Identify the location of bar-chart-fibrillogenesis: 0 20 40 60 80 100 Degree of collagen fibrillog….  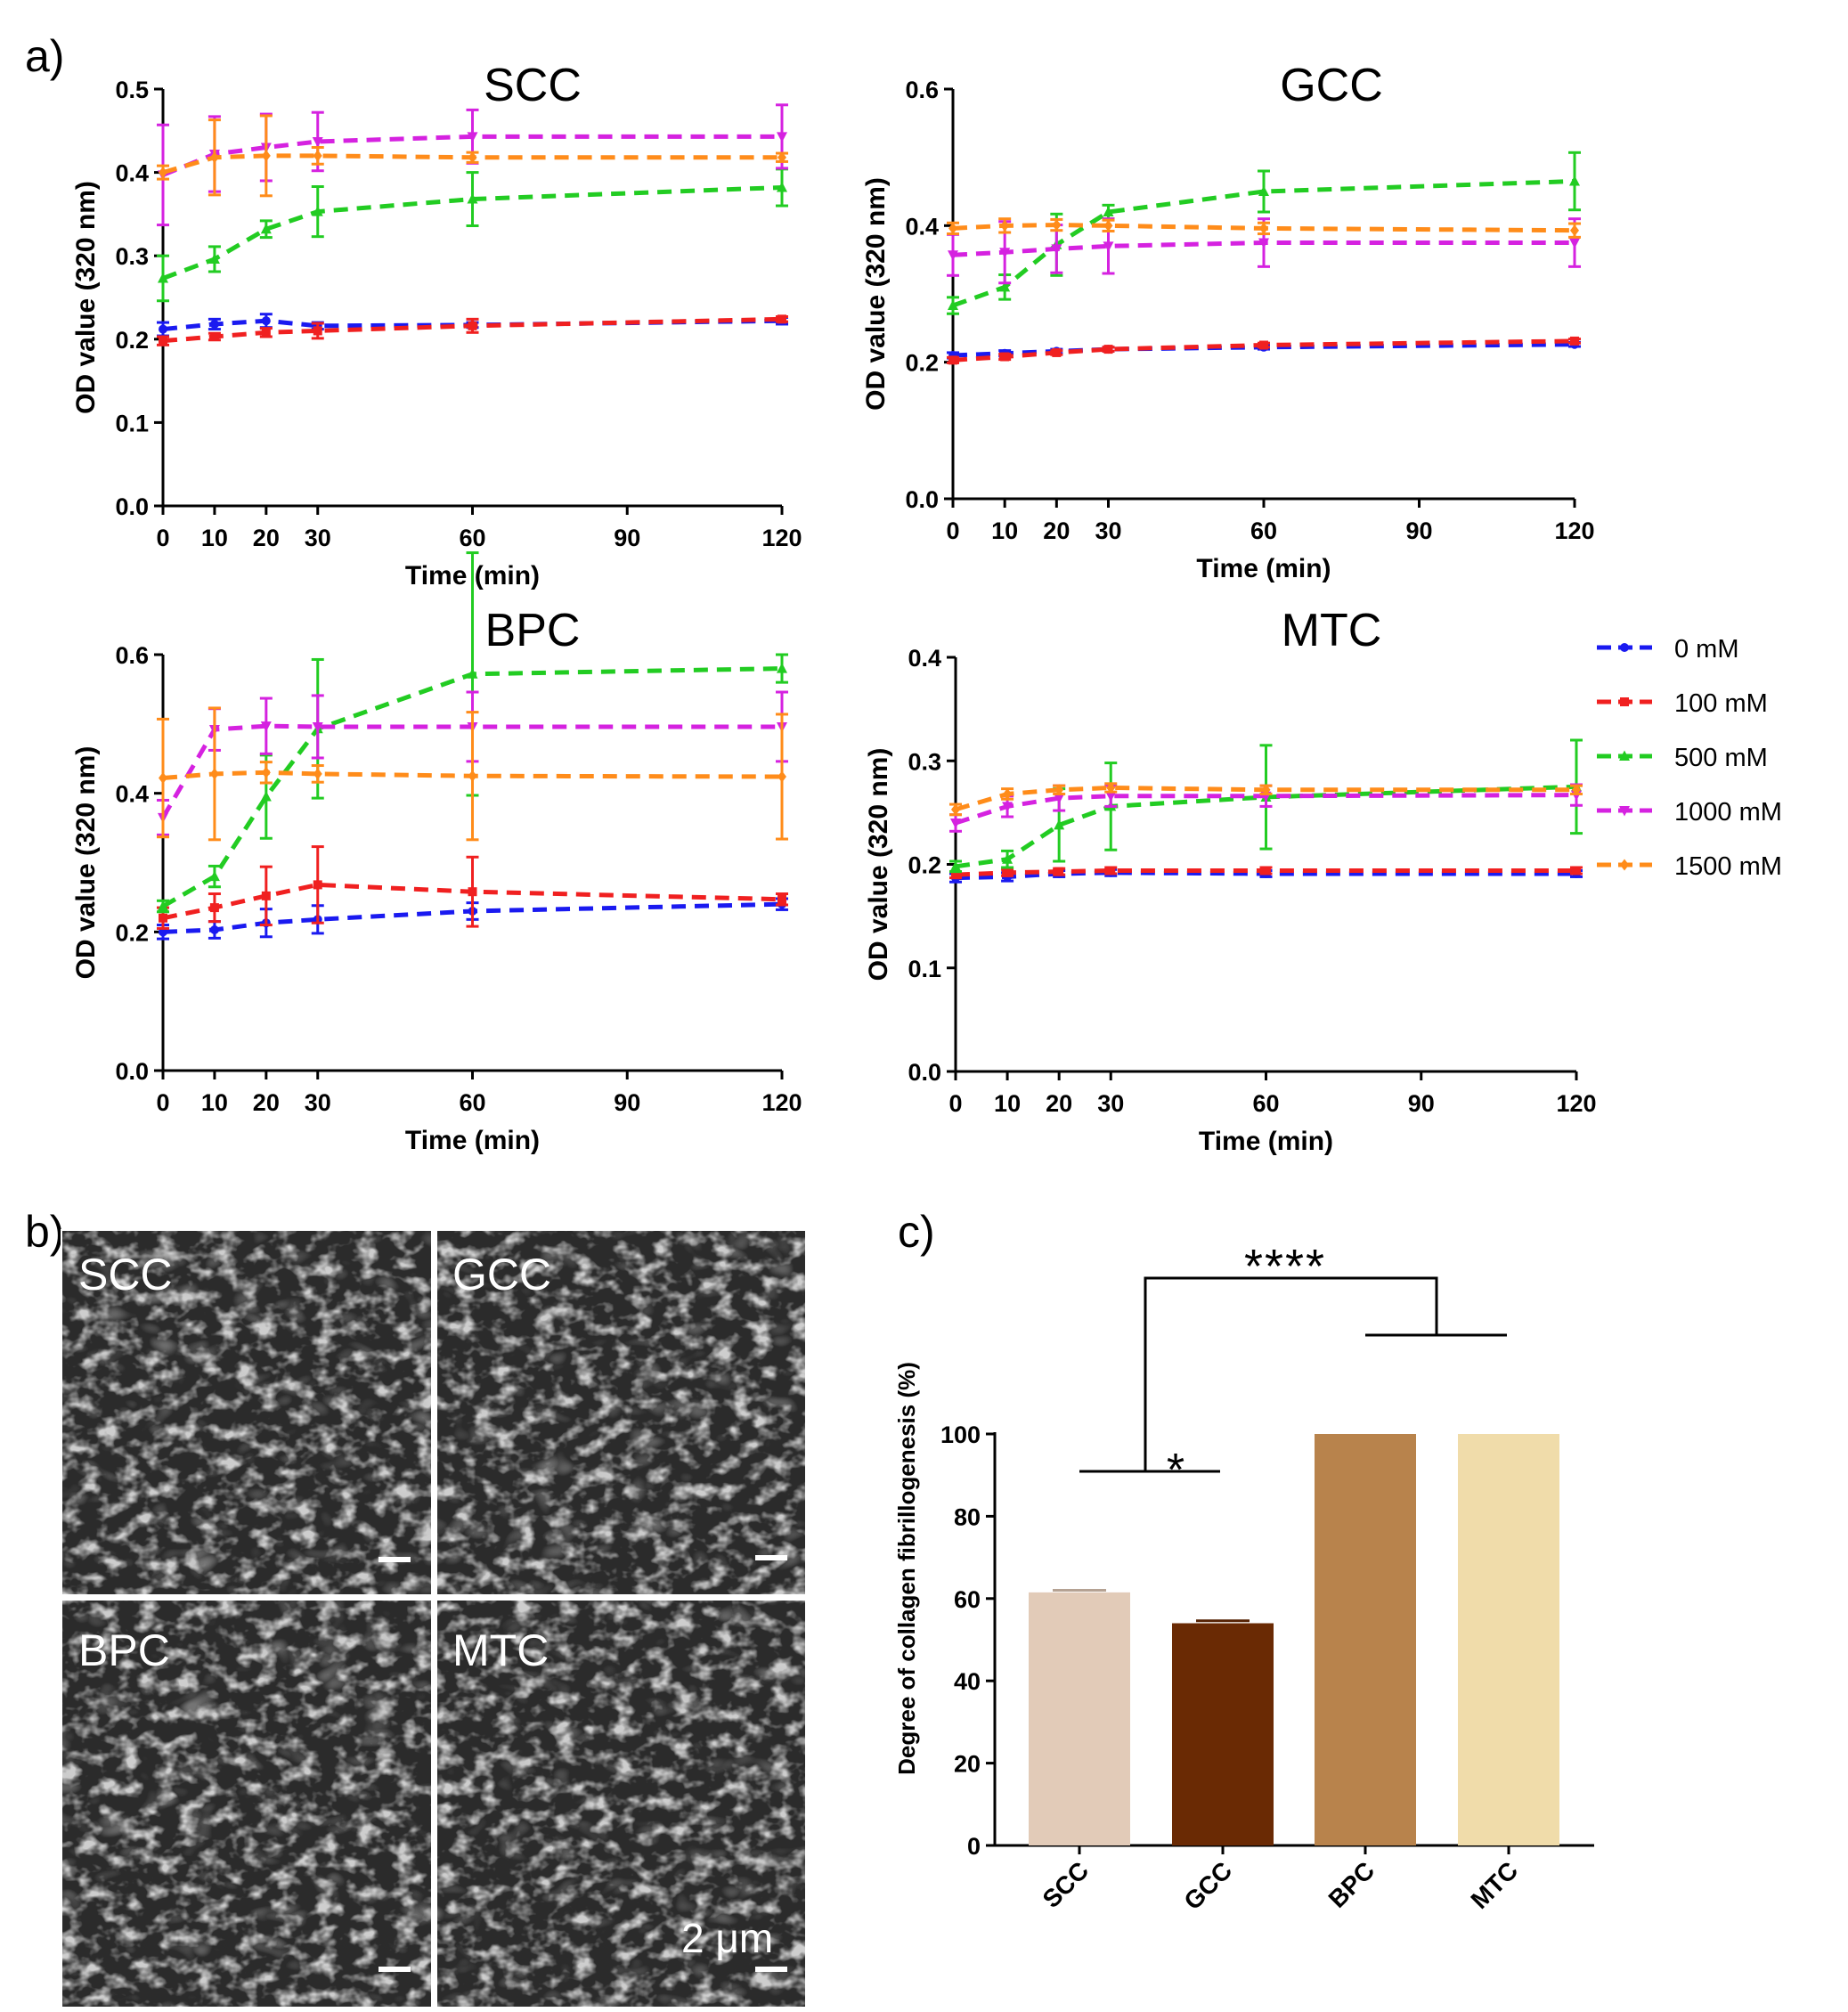
(1243, 1577).